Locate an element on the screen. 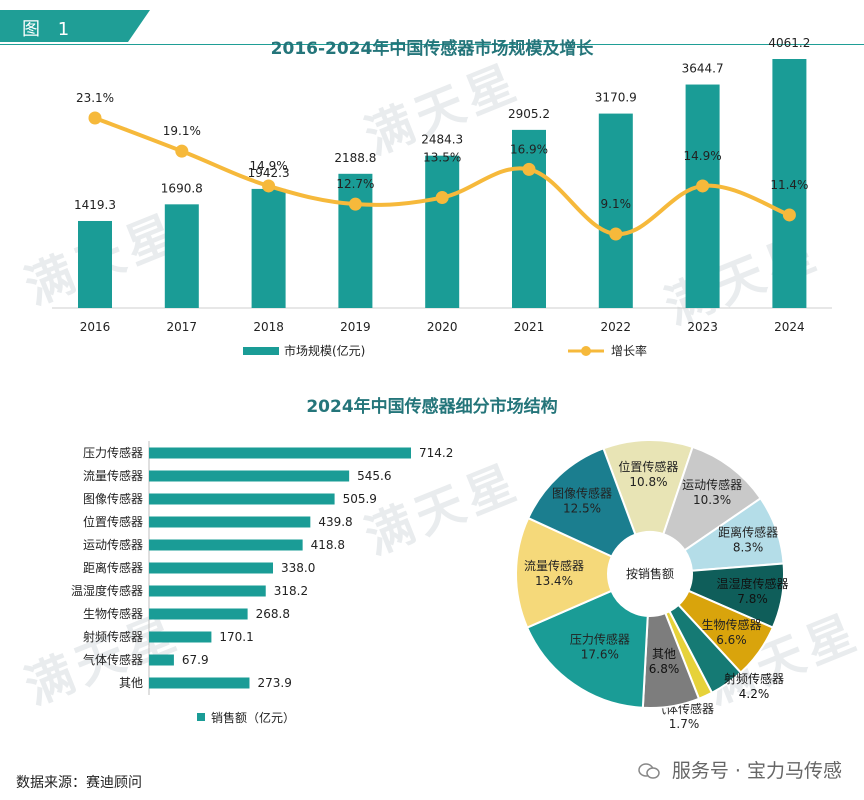 The height and width of the screenshot is (800, 864). legend-swatch-market-size is located at coordinates (261, 351).